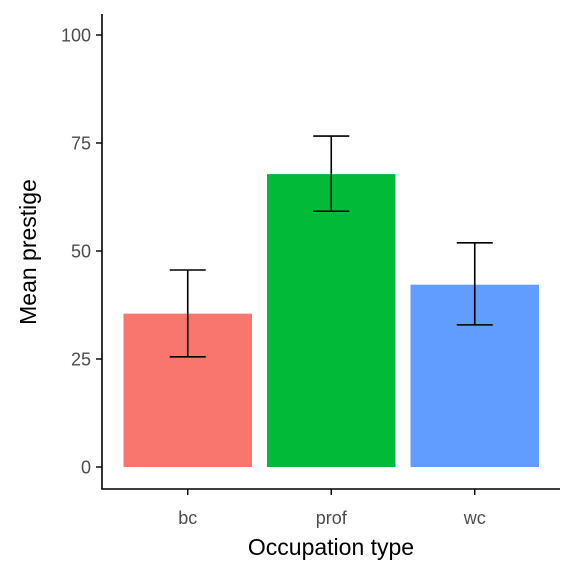  What do you see at coordinates (331, 547) in the screenshot?
I see `x-axis-title: Occupation type` at bounding box center [331, 547].